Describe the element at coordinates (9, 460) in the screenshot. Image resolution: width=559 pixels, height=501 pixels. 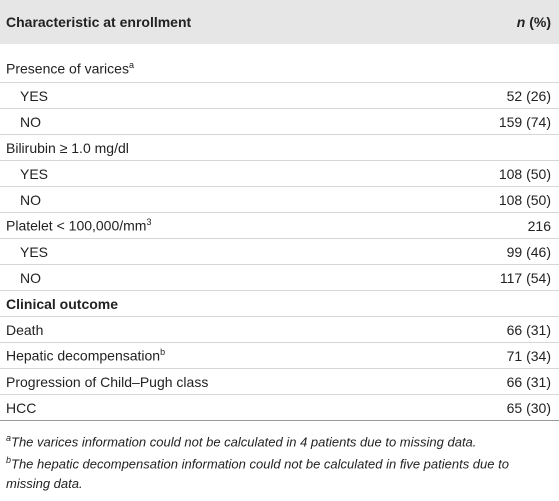
I see `footnote-mark: b` at that location.